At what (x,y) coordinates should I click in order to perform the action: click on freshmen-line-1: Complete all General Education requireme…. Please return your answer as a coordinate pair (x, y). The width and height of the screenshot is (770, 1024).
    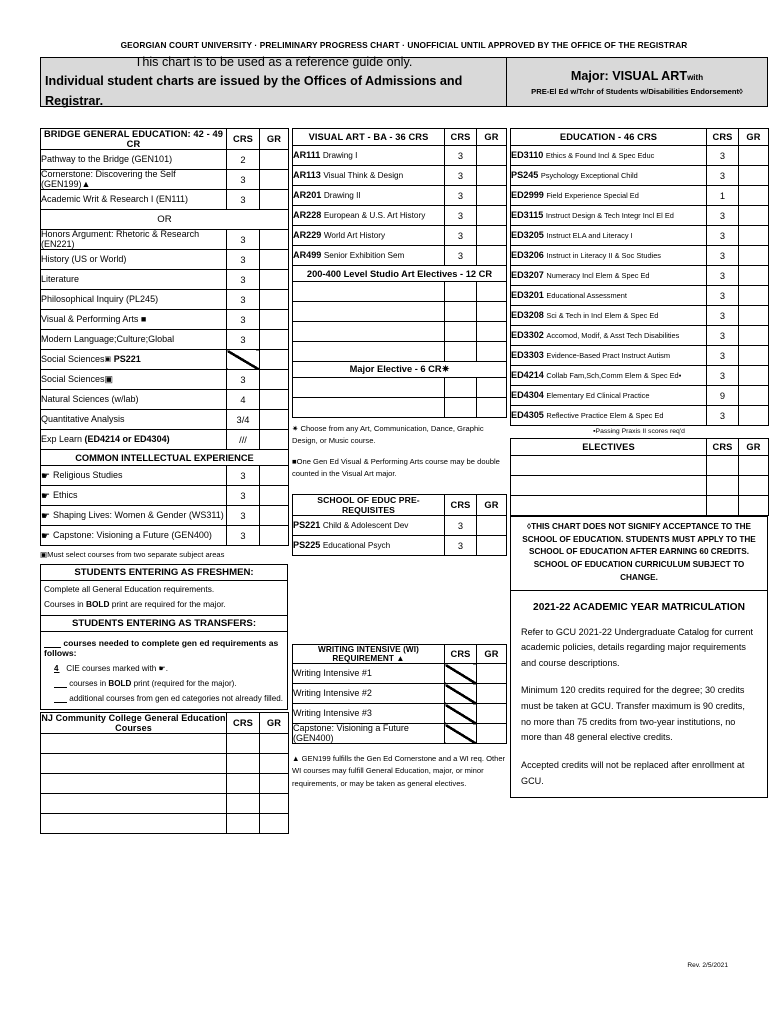
    Looking at the image, I should click on (129, 589).